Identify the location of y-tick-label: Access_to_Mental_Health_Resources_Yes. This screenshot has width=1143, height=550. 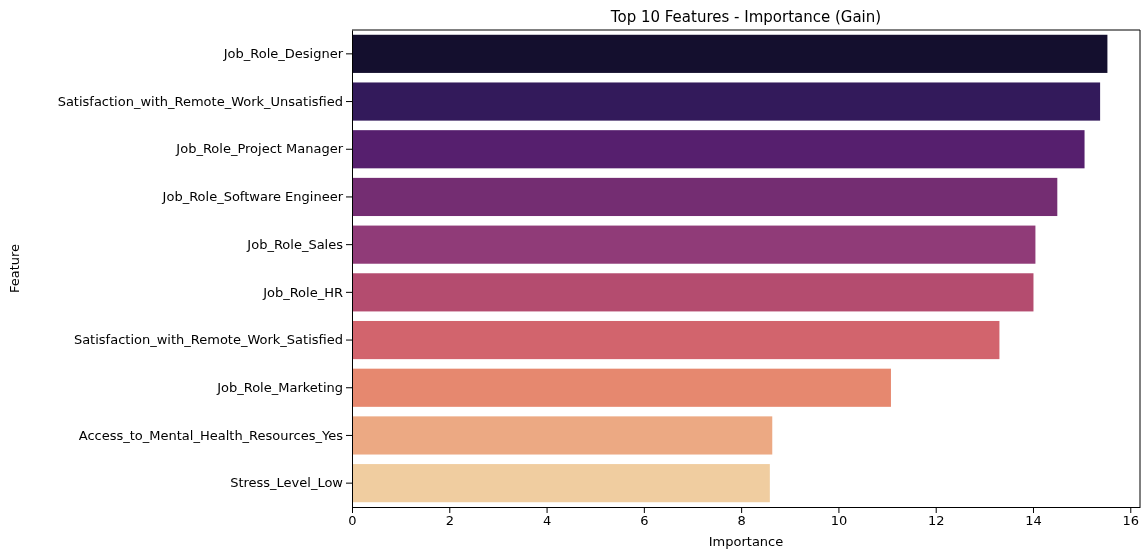
(211, 435).